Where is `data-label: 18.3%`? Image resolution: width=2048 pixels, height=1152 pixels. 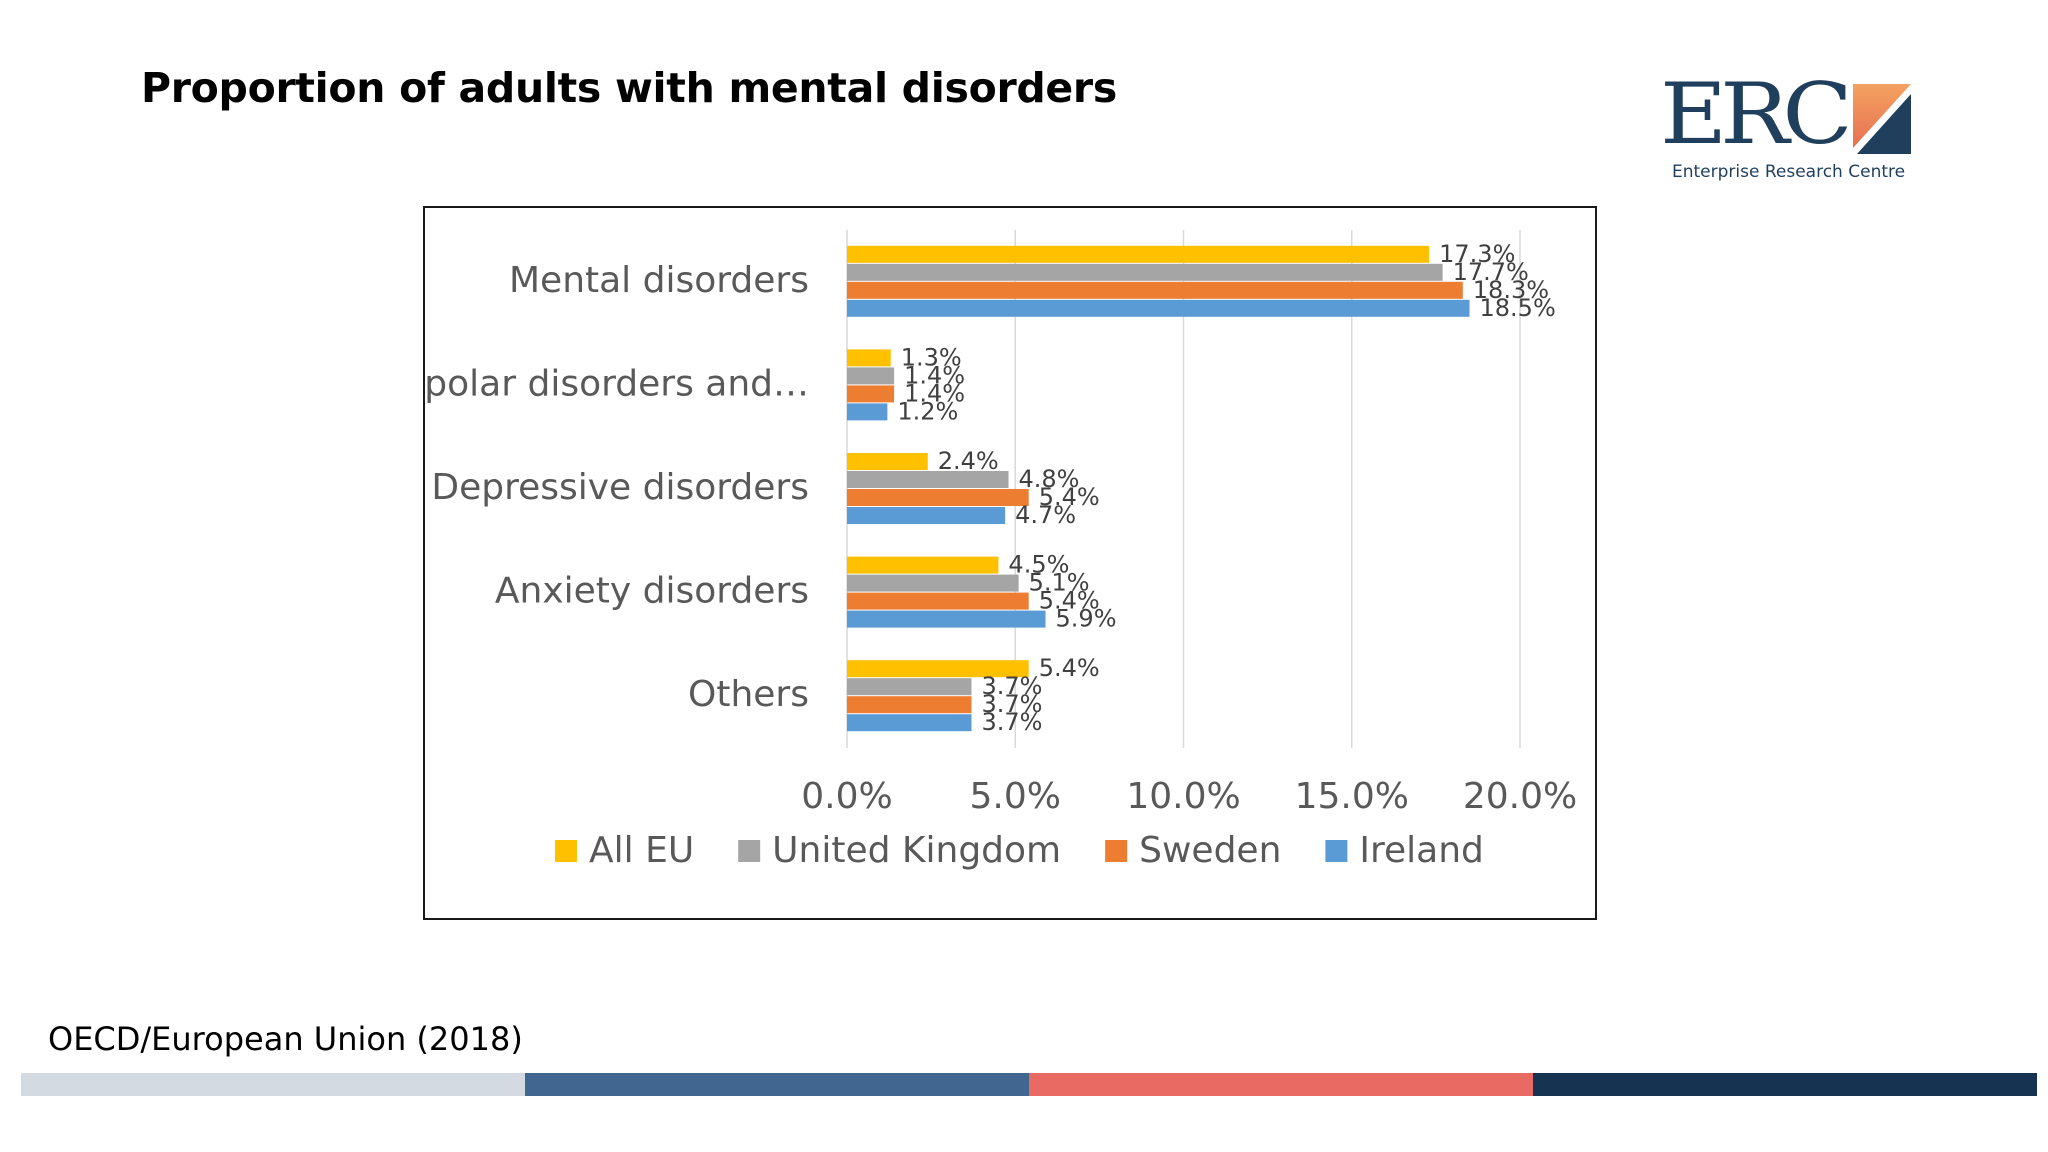
data-label: 18.3% is located at coordinates (1511, 290).